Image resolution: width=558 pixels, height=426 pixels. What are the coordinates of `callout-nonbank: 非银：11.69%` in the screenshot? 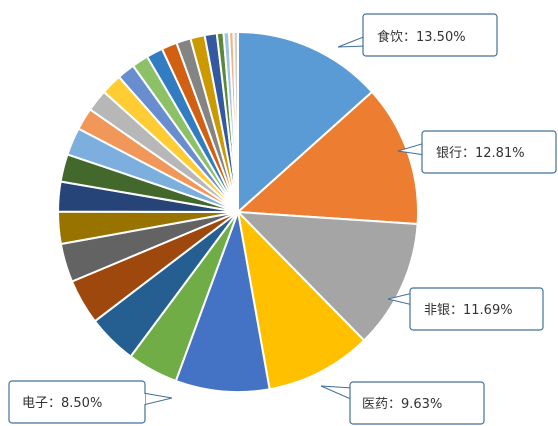 It's located at (465, 309).